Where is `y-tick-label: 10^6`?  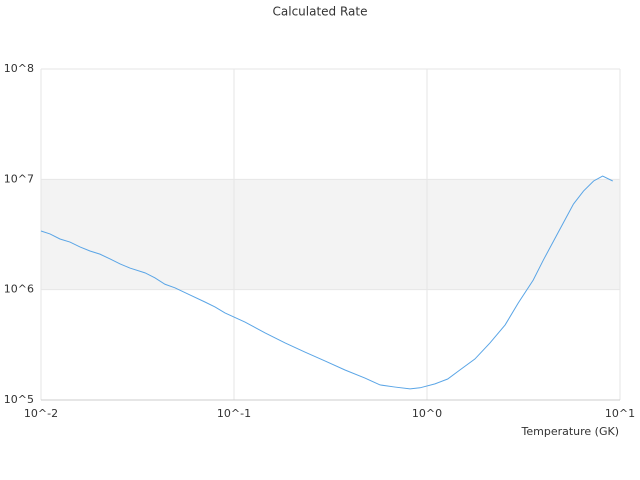
y-tick-label: 10^6 is located at coordinates (19, 289).